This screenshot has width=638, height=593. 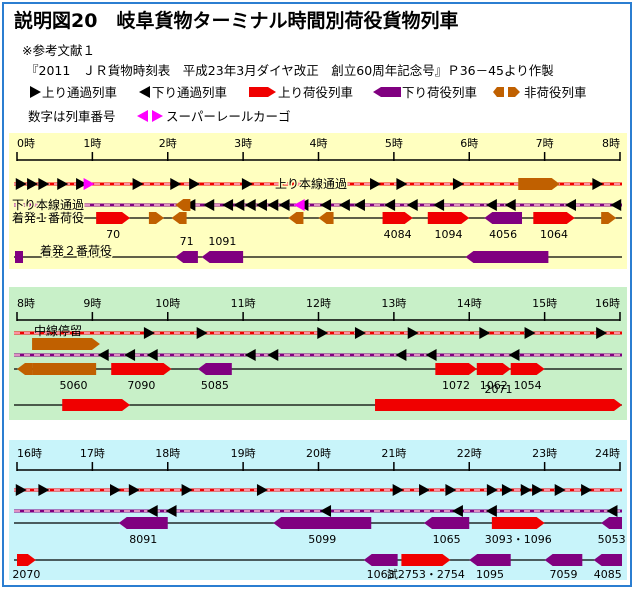 What do you see at coordinates (447, 539) in the screenshot?
I see `train-number-label: 1065` at bounding box center [447, 539].